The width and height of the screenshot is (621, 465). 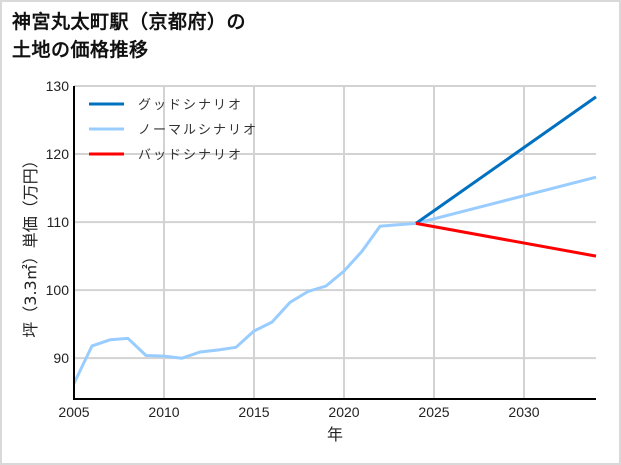 I want to click on x-tick-labels: 2005 2010 2015 2020 2025 2030, so click(x=298, y=412).